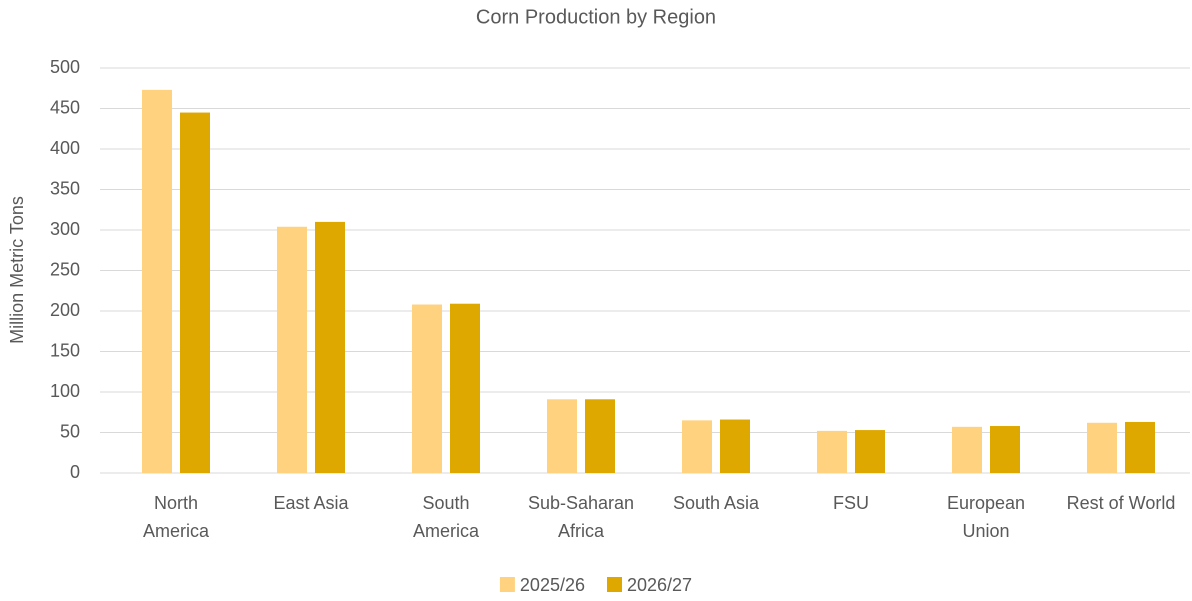 This screenshot has width=1192, height=601. I want to click on y-axis-label: Million Metric Tons, so click(17, 270).